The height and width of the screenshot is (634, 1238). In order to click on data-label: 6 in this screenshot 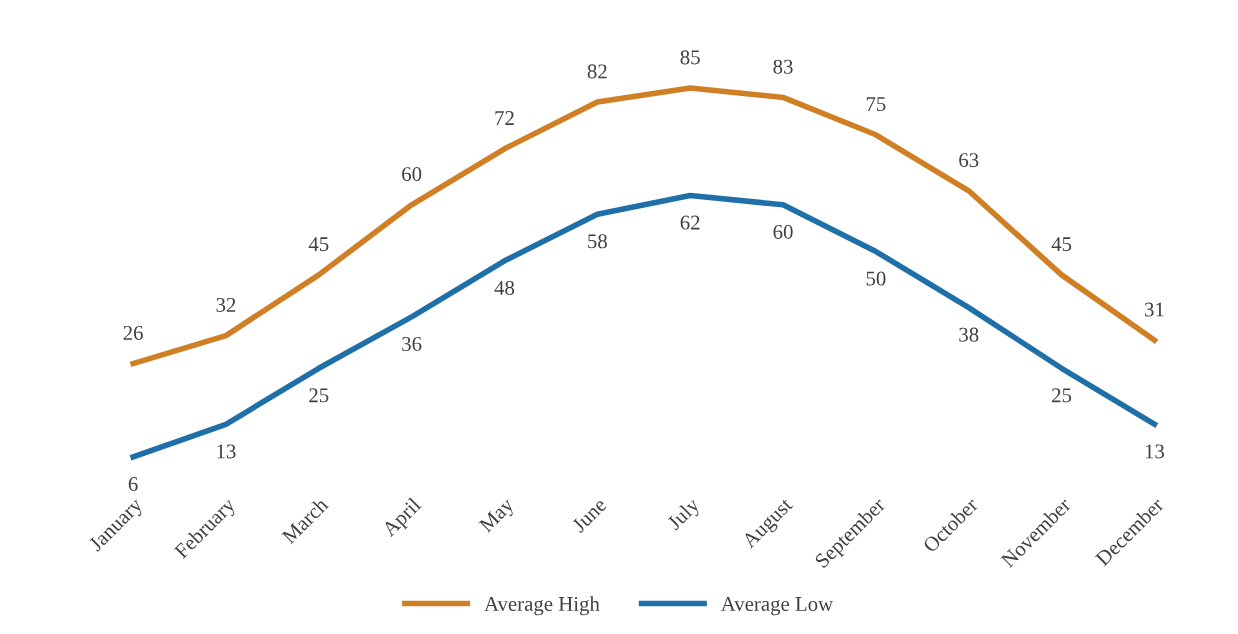, I will do `click(133, 484)`.